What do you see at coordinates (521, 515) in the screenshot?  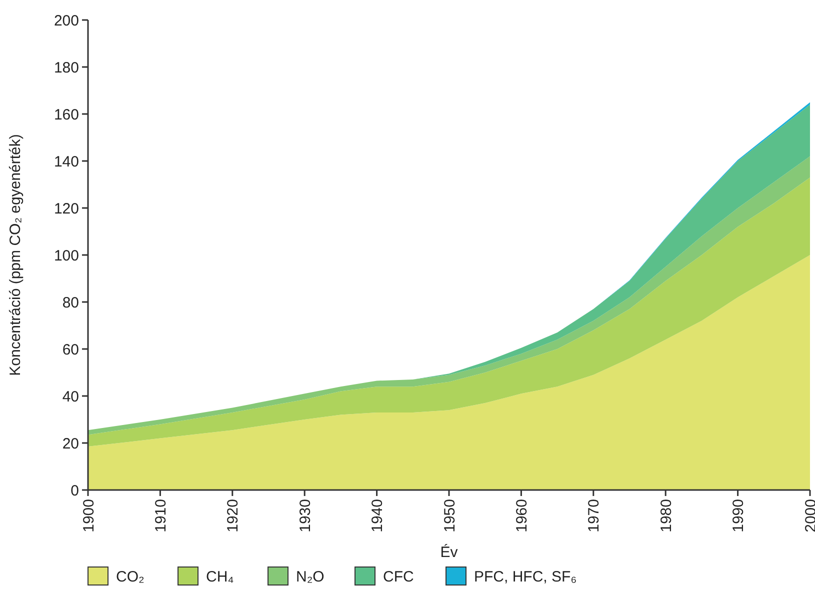 I see `x-tick-label: 1960` at bounding box center [521, 515].